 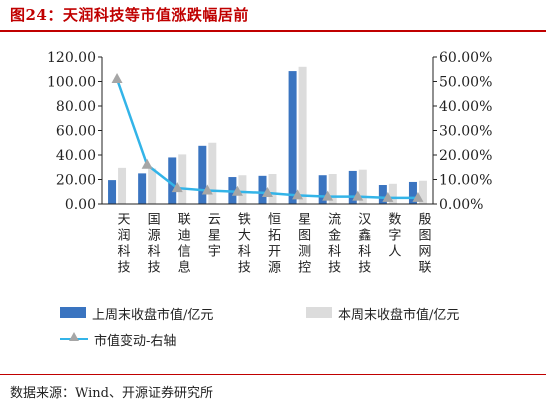 I want to click on y-left-tick-label: 80.00, so click(x=76, y=107).